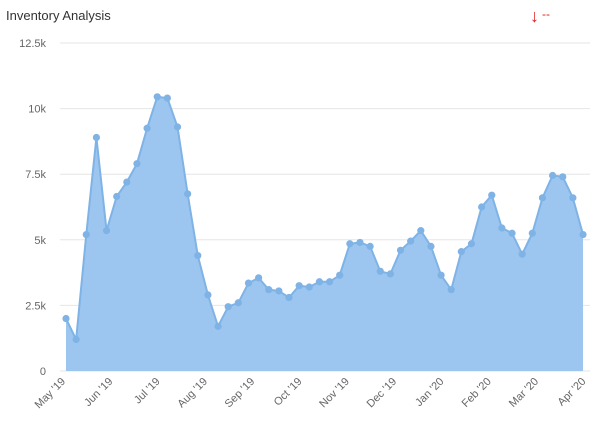 The height and width of the screenshot is (426, 601). What do you see at coordinates (35, 175) in the screenshot?
I see `y-tick-label: 7.5k` at bounding box center [35, 175].